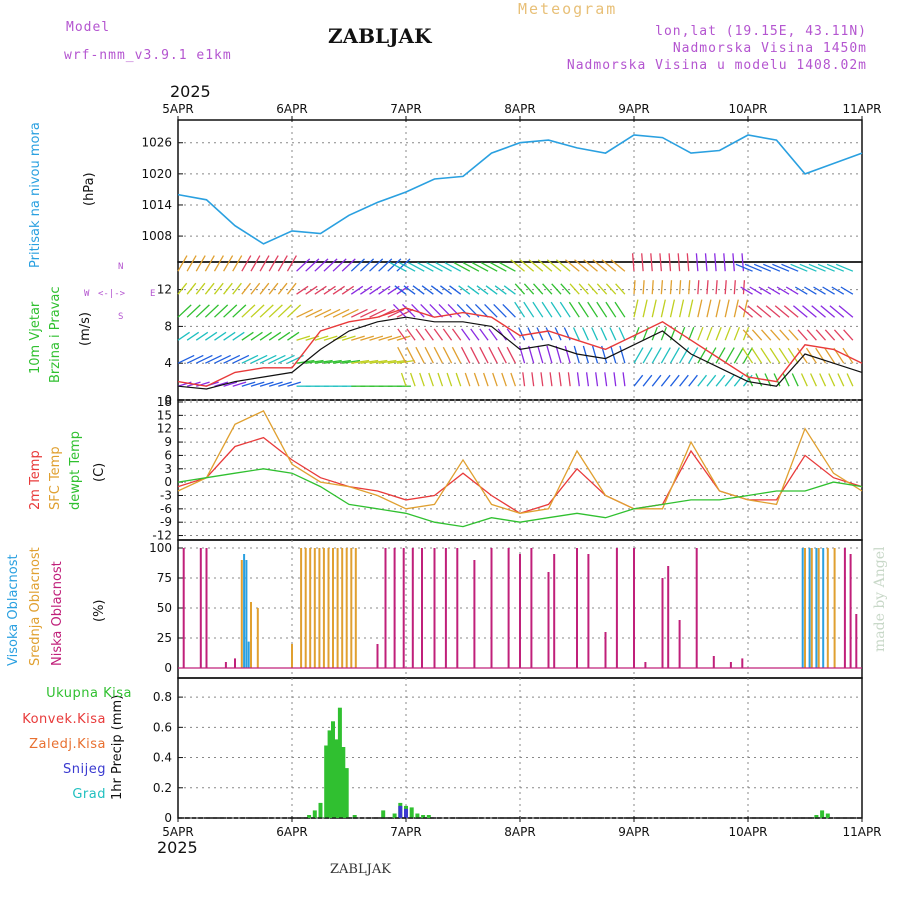 This screenshot has height=900, width=900. What do you see at coordinates (164, 429) in the screenshot?
I see `y-tick-label-temperature: 12` at bounding box center [164, 429].